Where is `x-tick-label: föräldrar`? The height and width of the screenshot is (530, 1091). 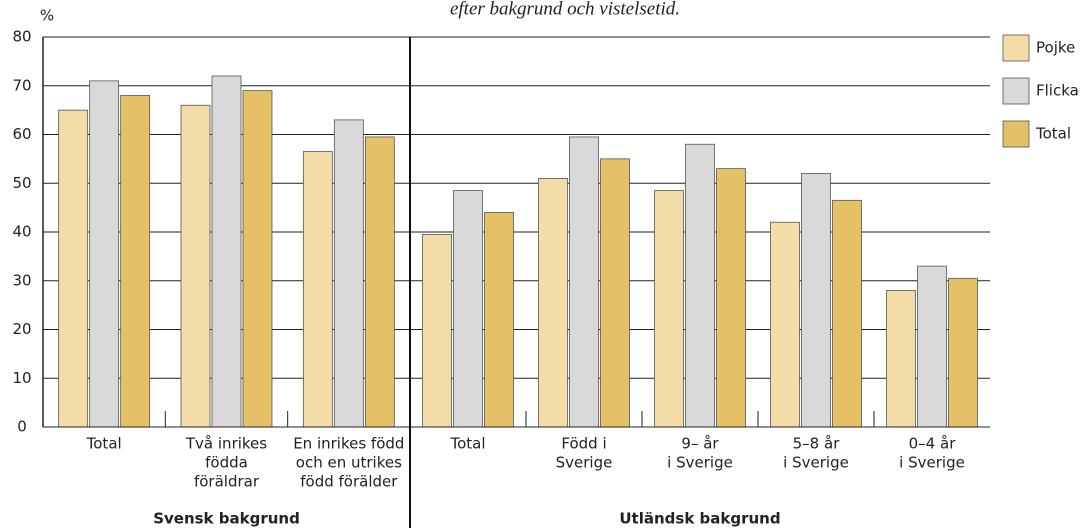
x-tick-label: föräldrar is located at coordinates (227, 482).